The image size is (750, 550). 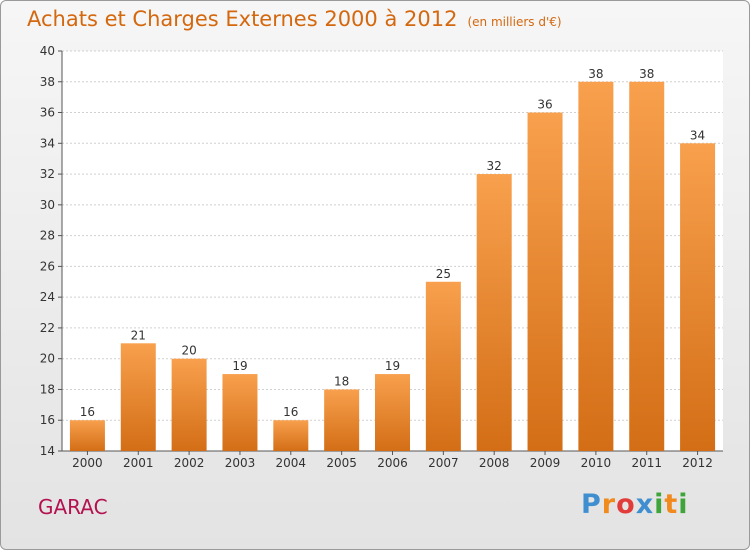 I want to click on x-tick-label: 2000, so click(x=87, y=463).